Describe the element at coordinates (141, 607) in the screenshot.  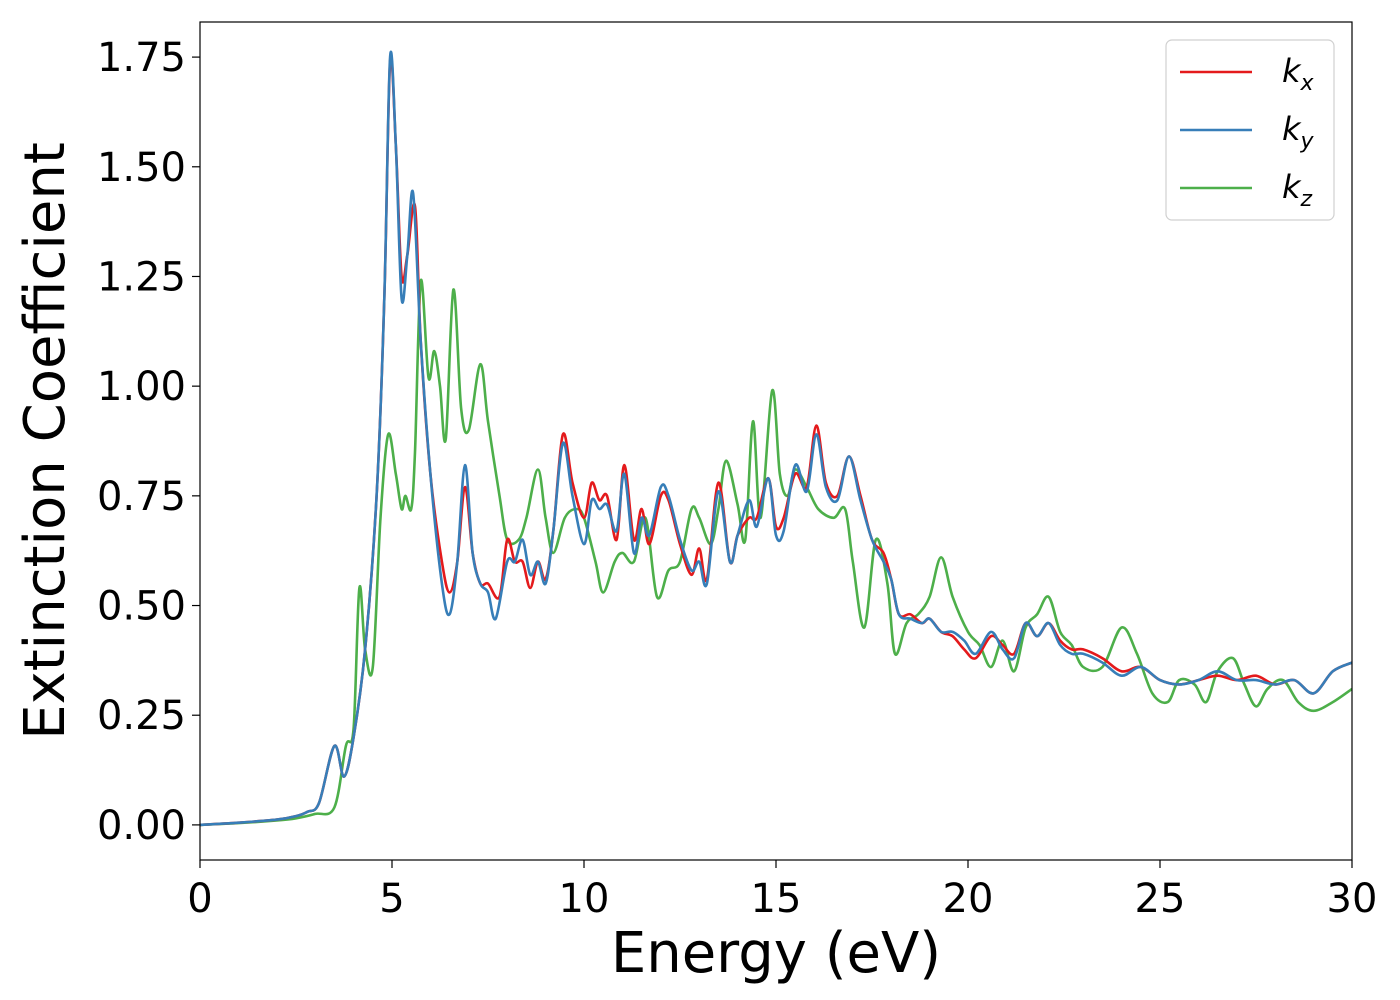
I see `y-tick-label: 0.50` at that location.